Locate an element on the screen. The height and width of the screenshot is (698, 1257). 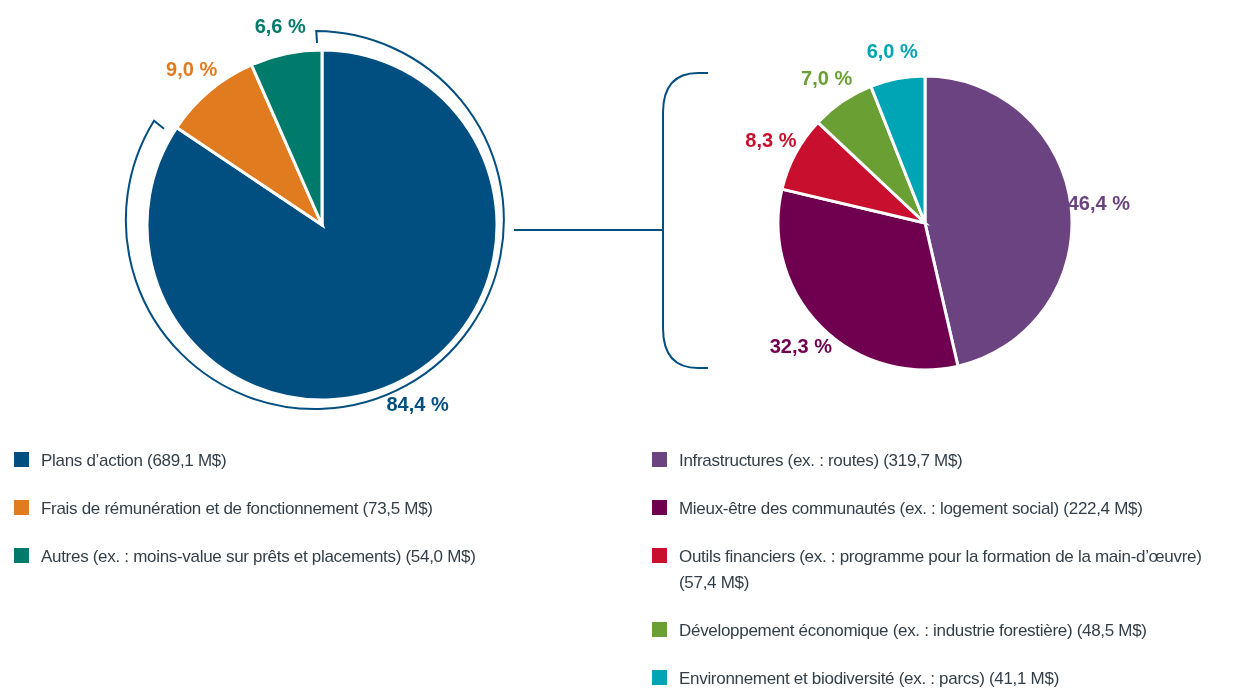
legend-label: Outils financiers (ex. : programme pour la formation de la main-d’œuvre) (57,4 M$) is located at coordinates (941, 570).